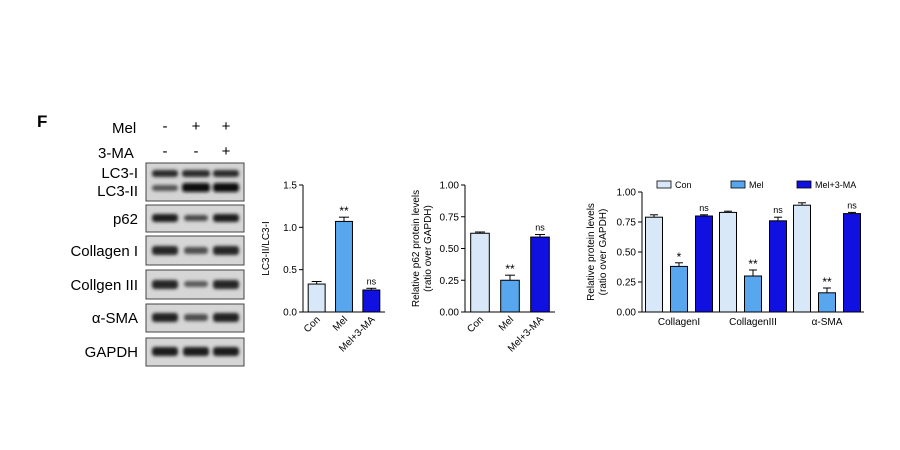 The width and height of the screenshot is (900, 450). Describe the element at coordinates (679, 257) in the screenshot. I see `significance-label: *` at that location.